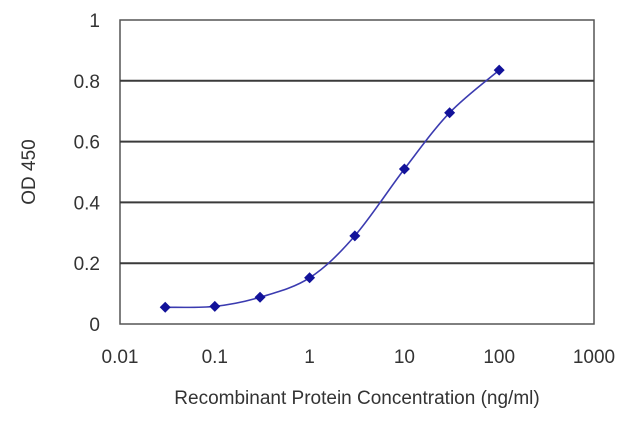  What do you see at coordinates (87, 143) in the screenshot?
I see `y-tick-label: 0.6` at bounding box center [87, 143].